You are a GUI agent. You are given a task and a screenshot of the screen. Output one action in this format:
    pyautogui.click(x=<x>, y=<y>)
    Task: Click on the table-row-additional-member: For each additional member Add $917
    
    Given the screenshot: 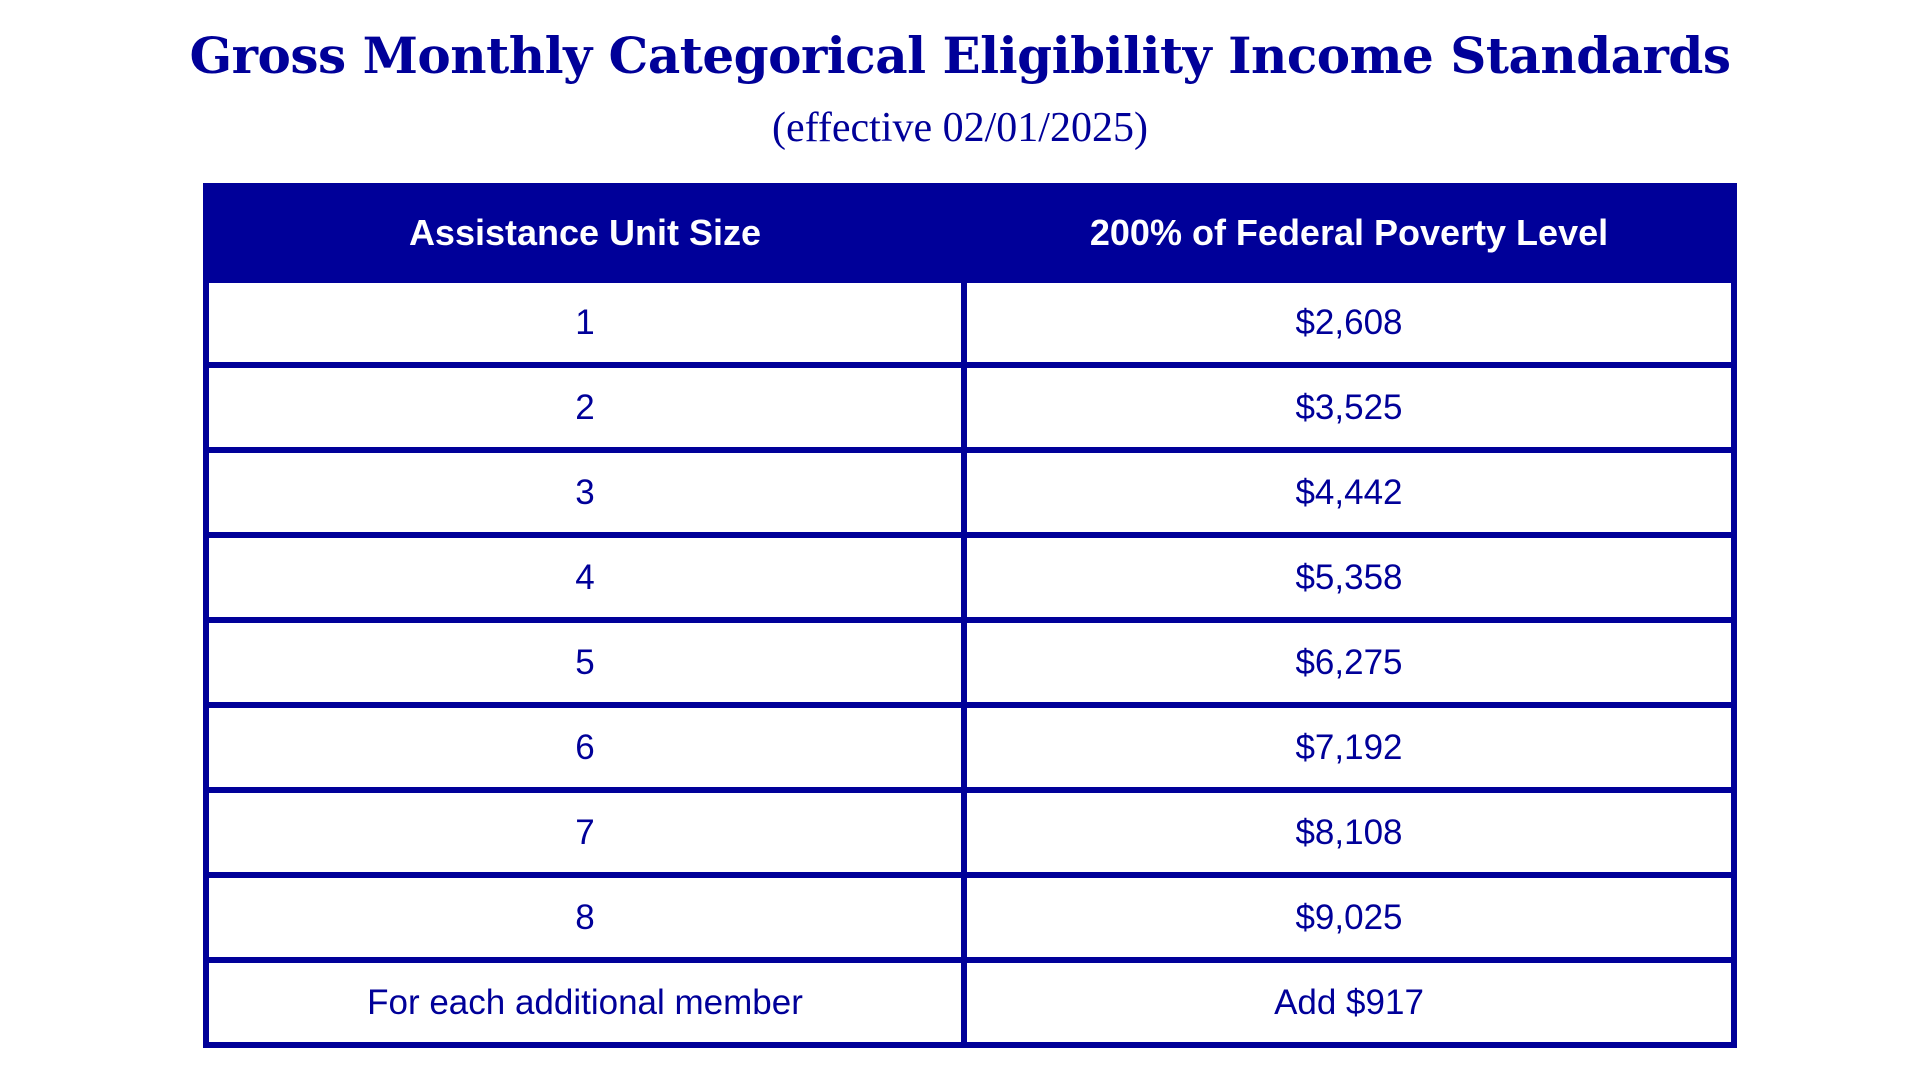 What is the action you would take?
    pyautogui.click(x=970, y=1002)
    